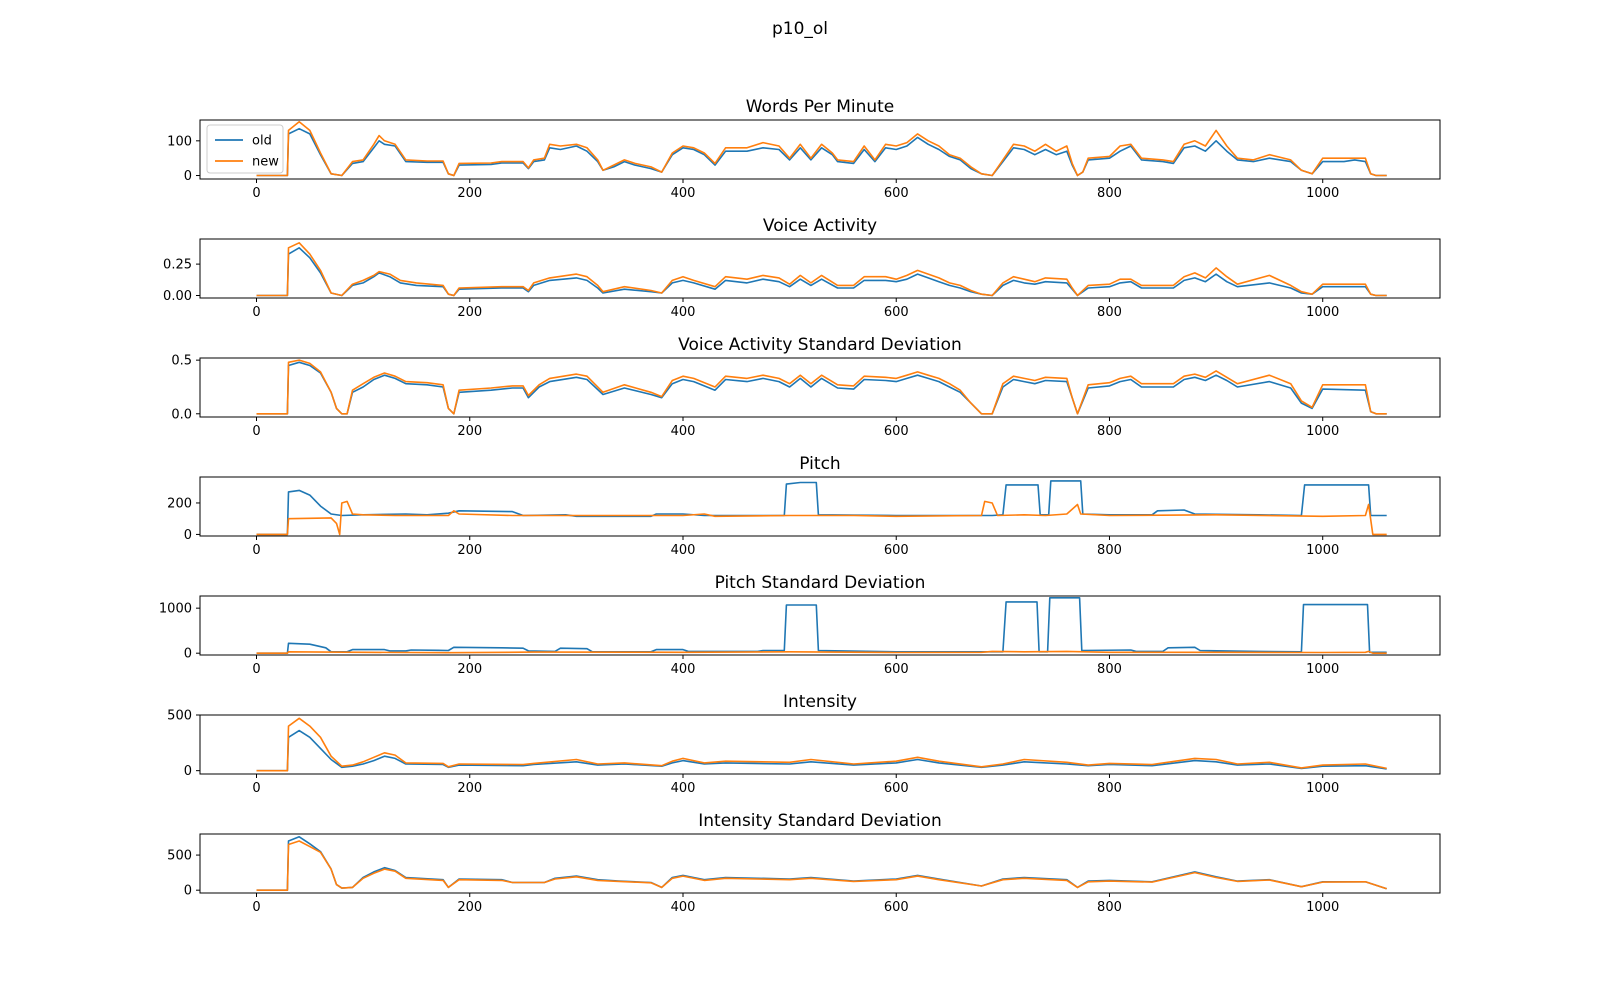  What do you see at coordinates (819, 464) in the screenshot?
I see `axes-title: Pitch` at bounding box center [819, 464].